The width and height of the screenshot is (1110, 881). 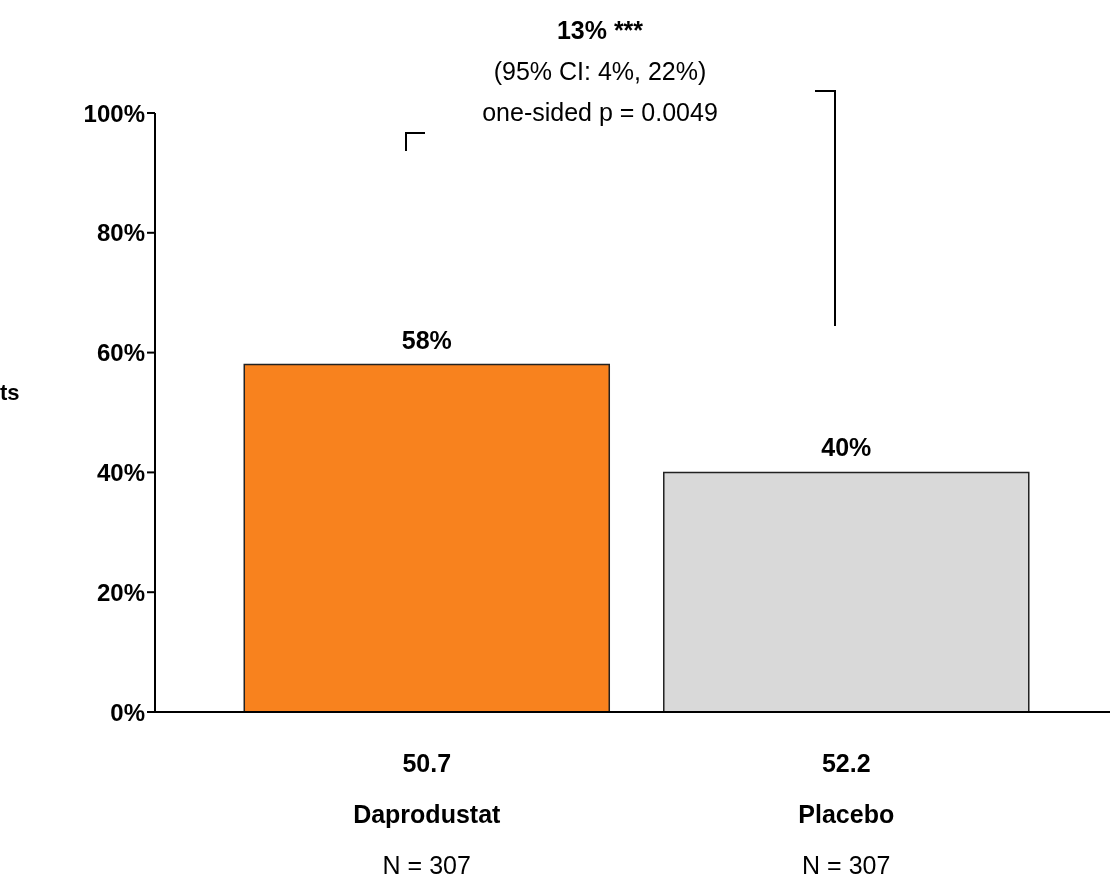 I want to click on y-tick-label: 40%, so click(x=120, y=472).